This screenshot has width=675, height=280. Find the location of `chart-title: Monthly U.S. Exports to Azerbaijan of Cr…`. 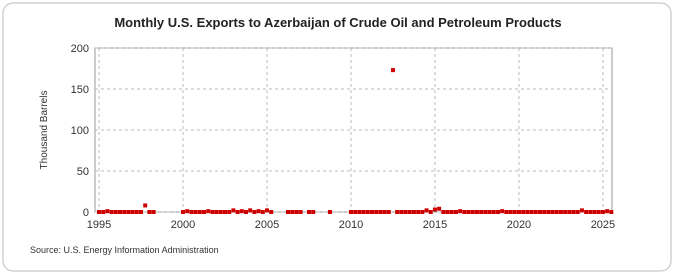

chart-title: Monthly U.S. Exports to Azerbaijan of Cr… is located at coordinates (337, 22).